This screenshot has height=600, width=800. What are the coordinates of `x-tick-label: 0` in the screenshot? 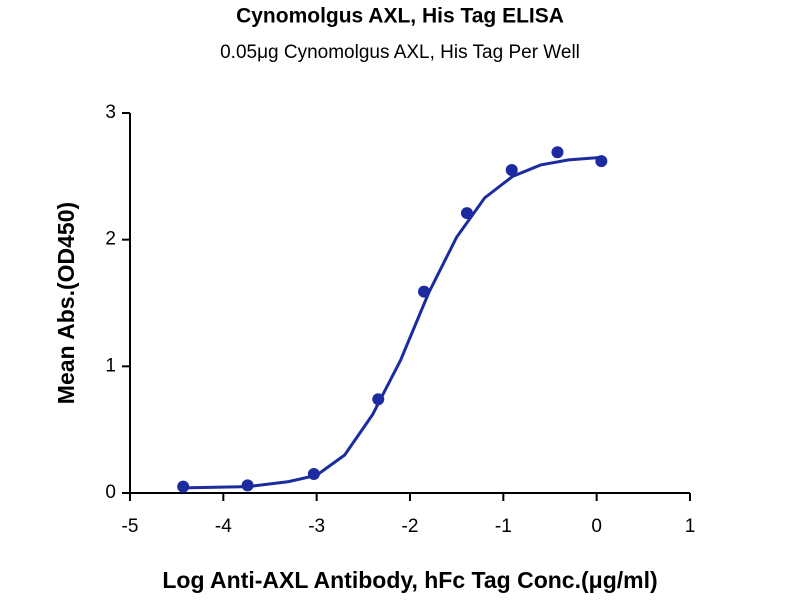 It's located at (596, 526).